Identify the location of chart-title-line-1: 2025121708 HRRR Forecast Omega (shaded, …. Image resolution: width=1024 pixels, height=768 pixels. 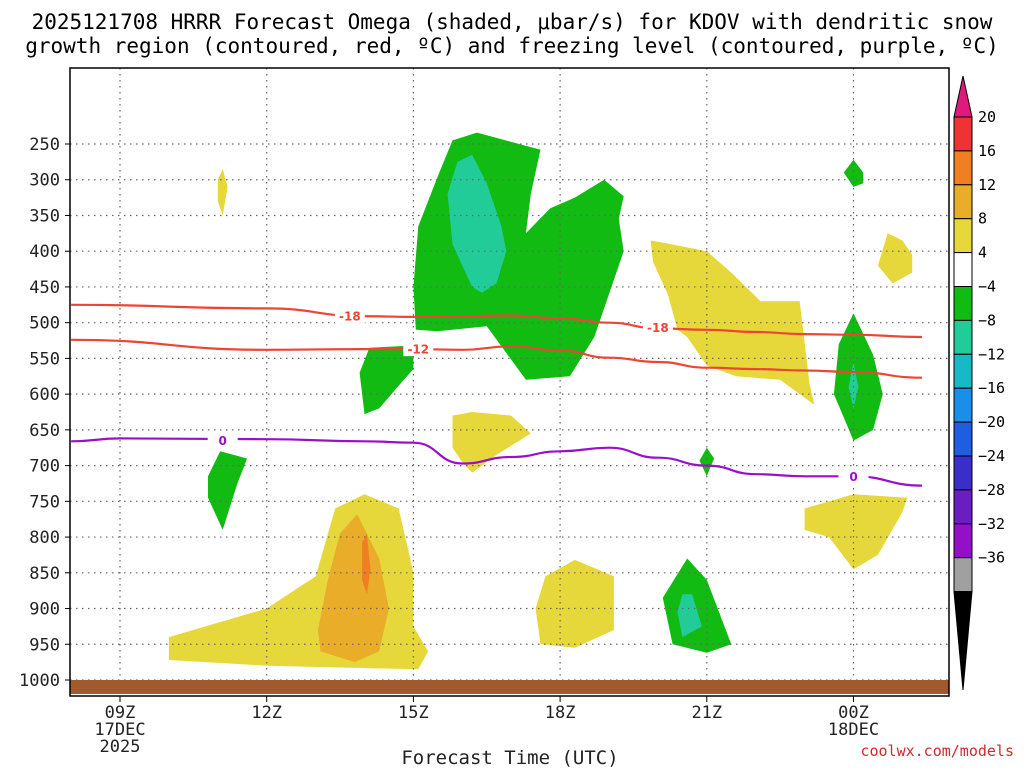
(512, 22).